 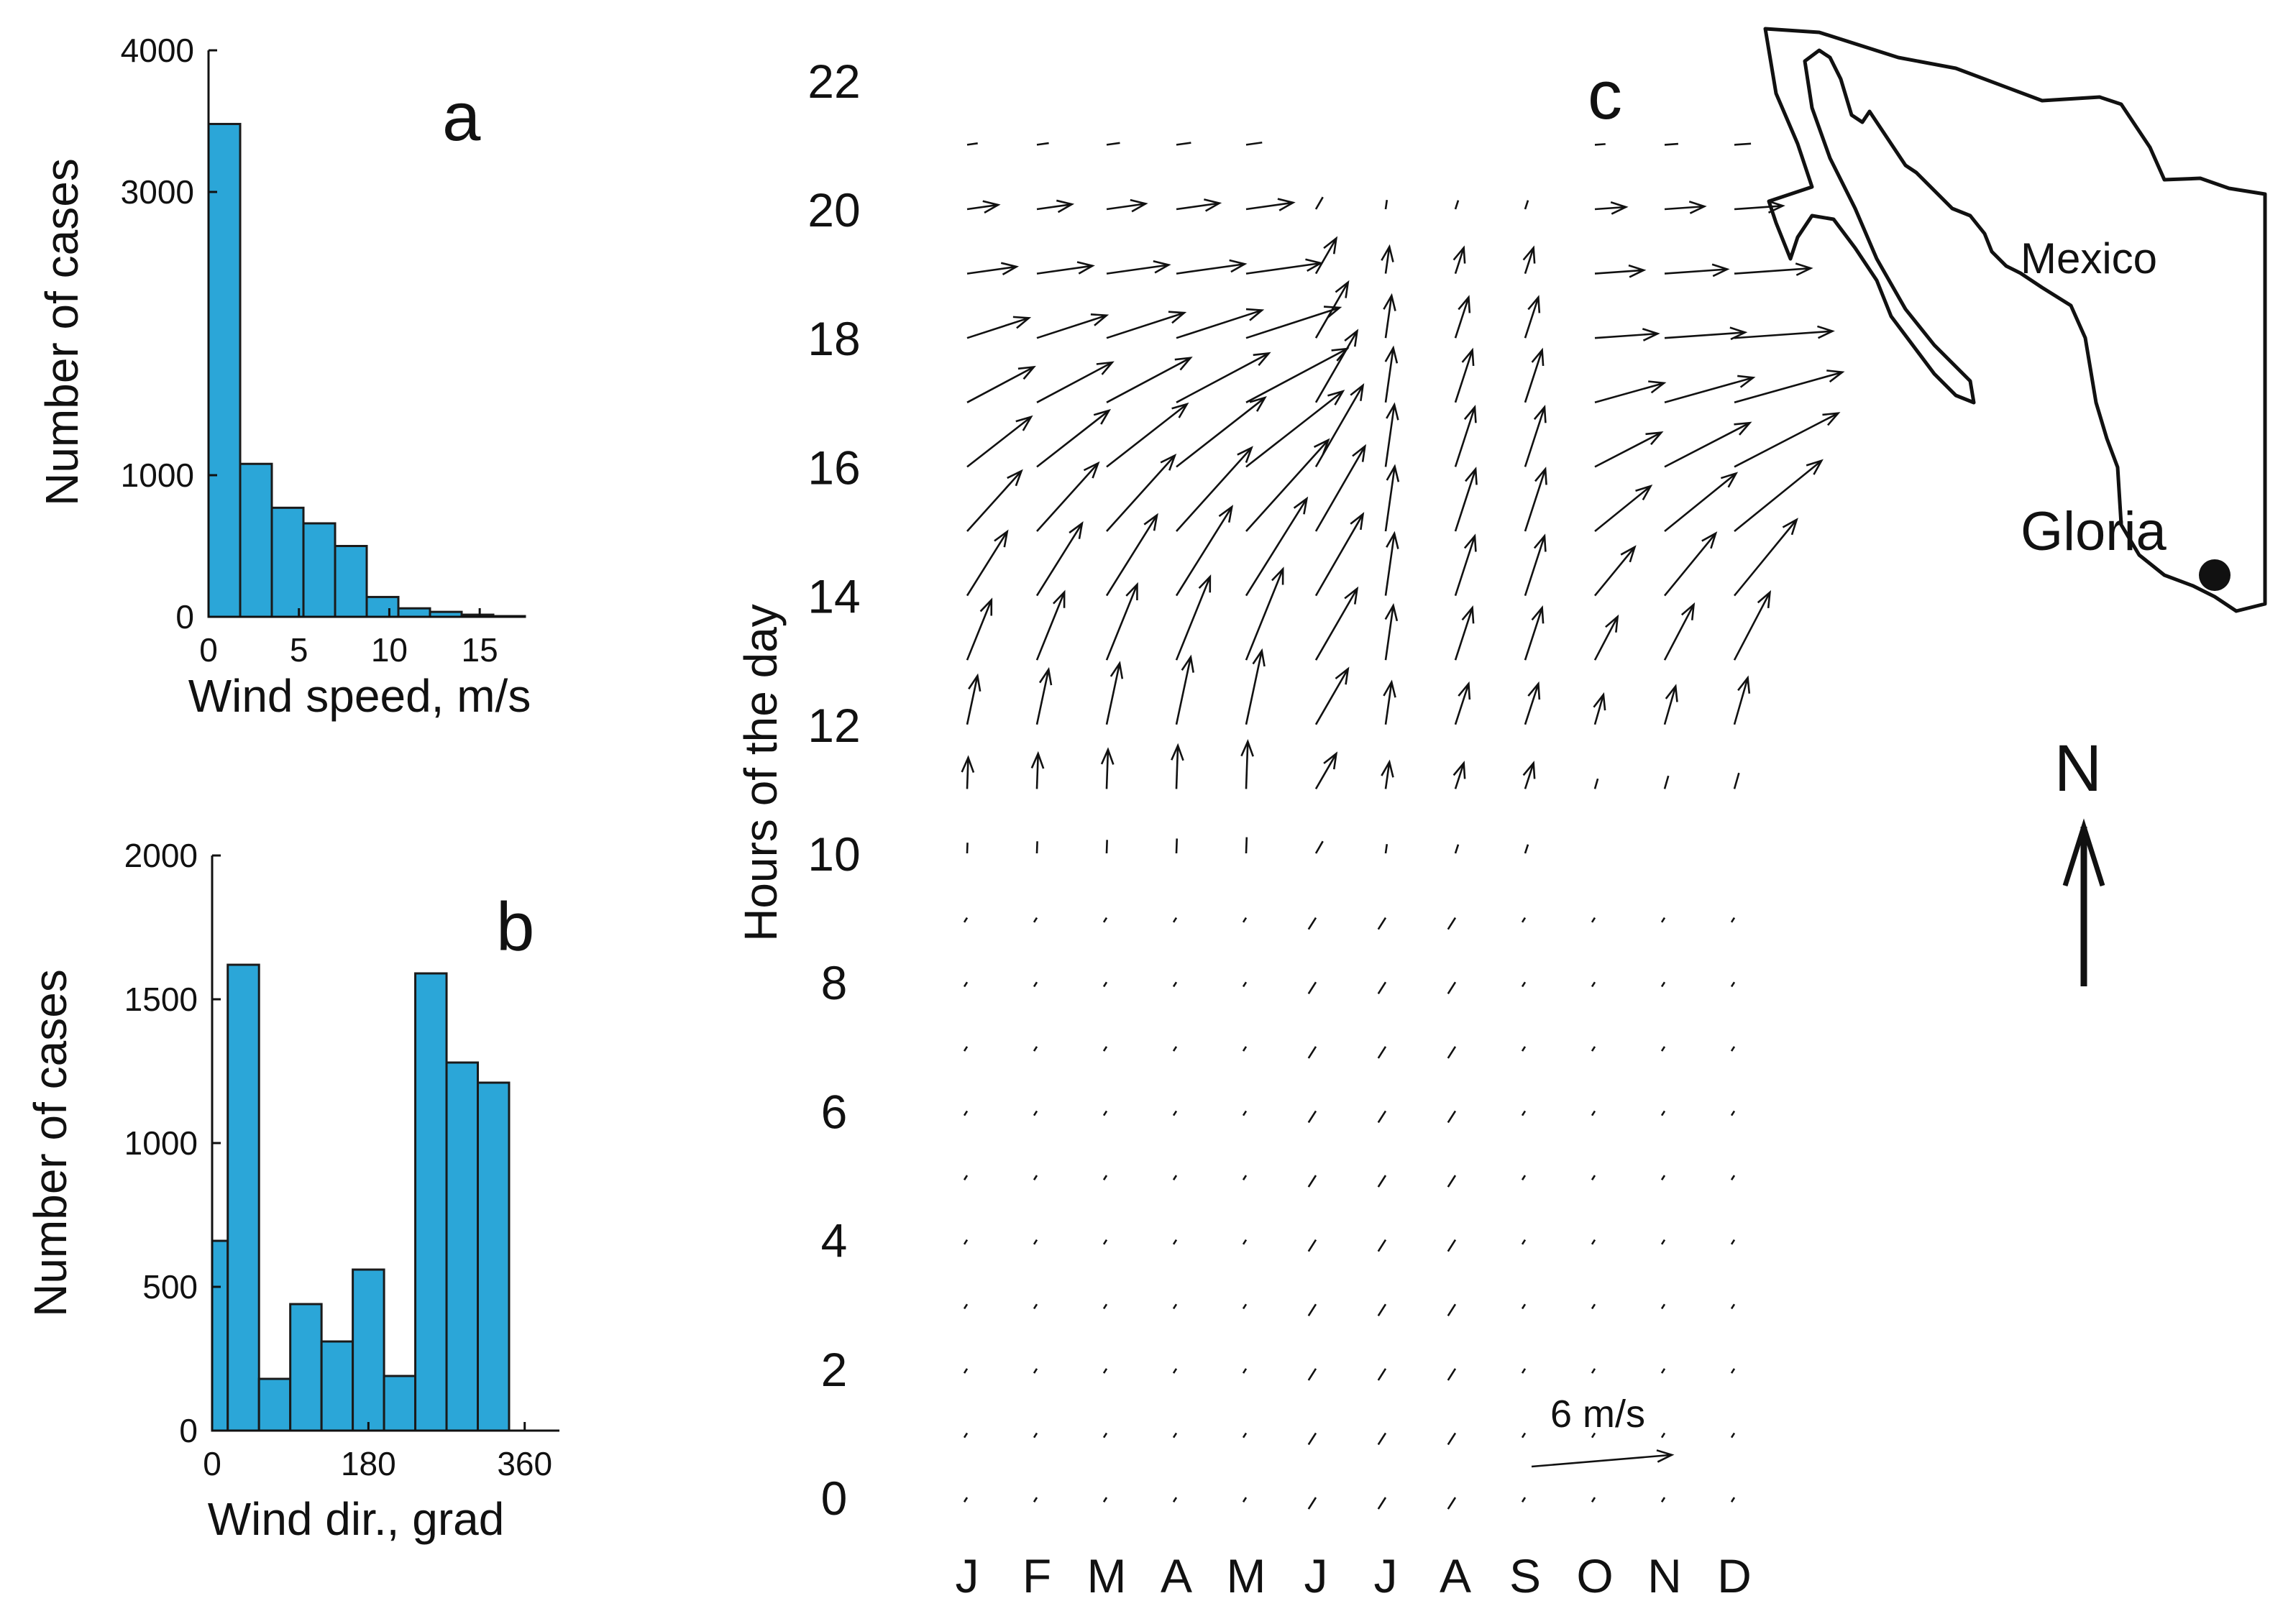 What do you see at coordinates (157, 50) in the screenshot?
I see `y-tick-label: 4000` at bounding box center [157, 50].